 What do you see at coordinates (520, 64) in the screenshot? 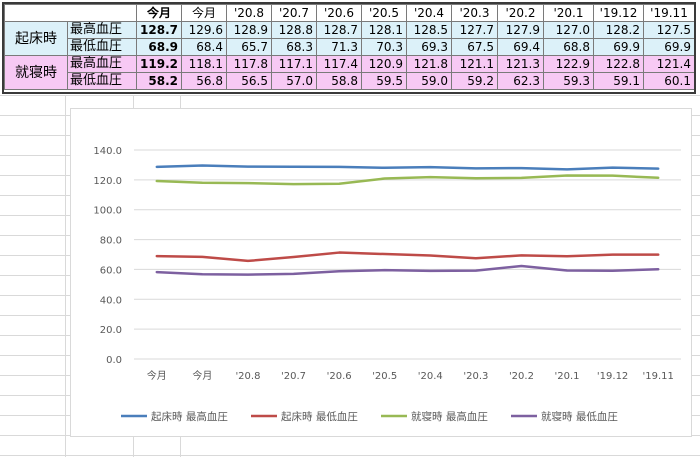
I see `value-cell: 121.3` at bounding box center [520, 64].